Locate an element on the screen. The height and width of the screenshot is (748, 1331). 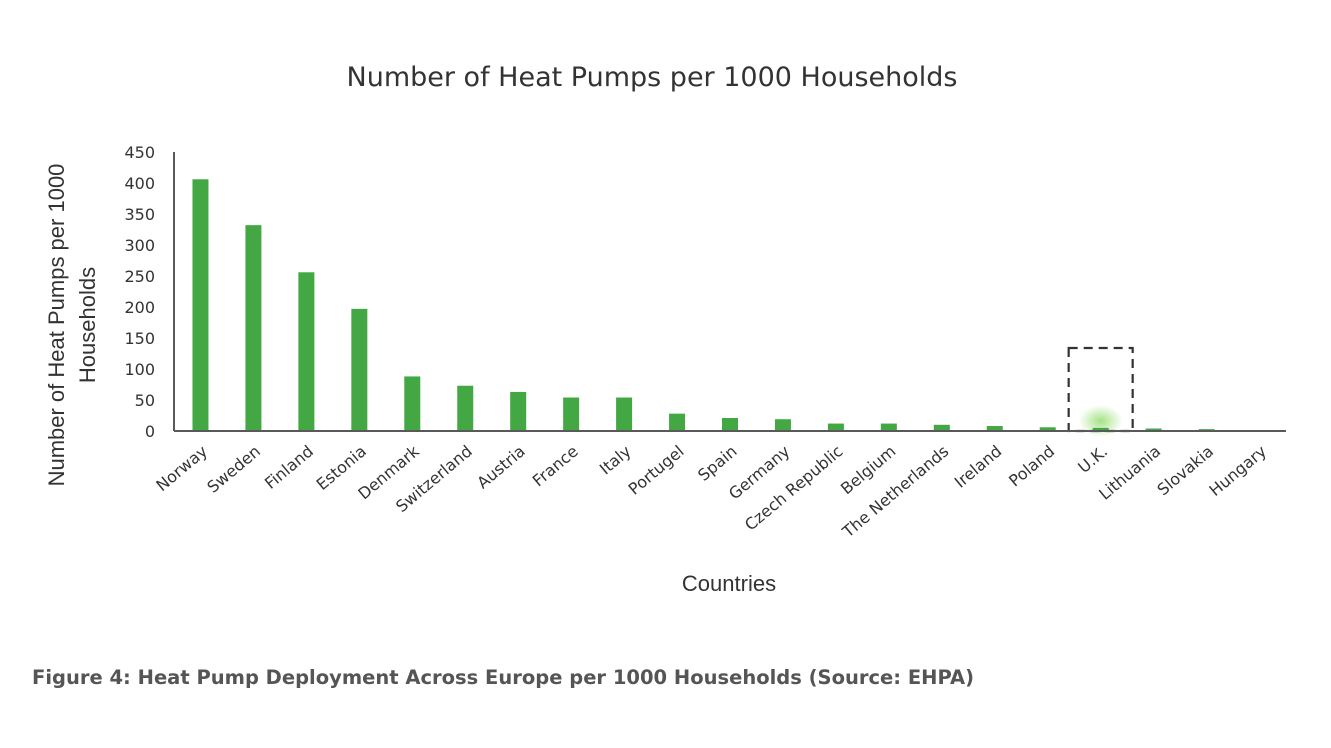
x-tick-label-20: Hungary is located at coordinates (1238, 471).